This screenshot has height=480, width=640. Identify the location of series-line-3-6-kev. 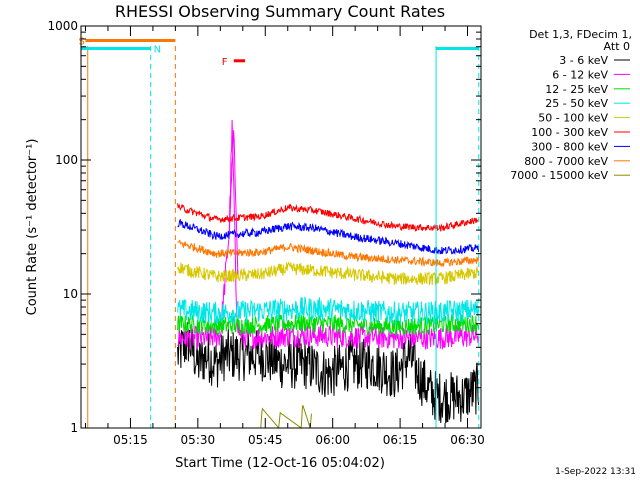
(328, 372).